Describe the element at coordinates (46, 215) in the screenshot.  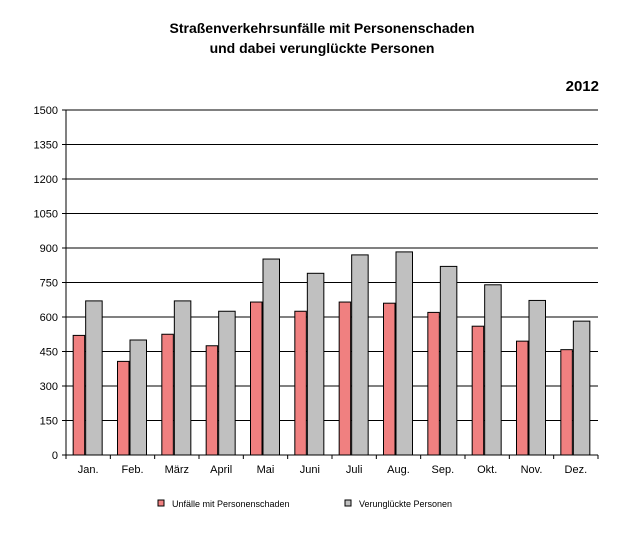
I see `y-tick-label: 1050` at that location.